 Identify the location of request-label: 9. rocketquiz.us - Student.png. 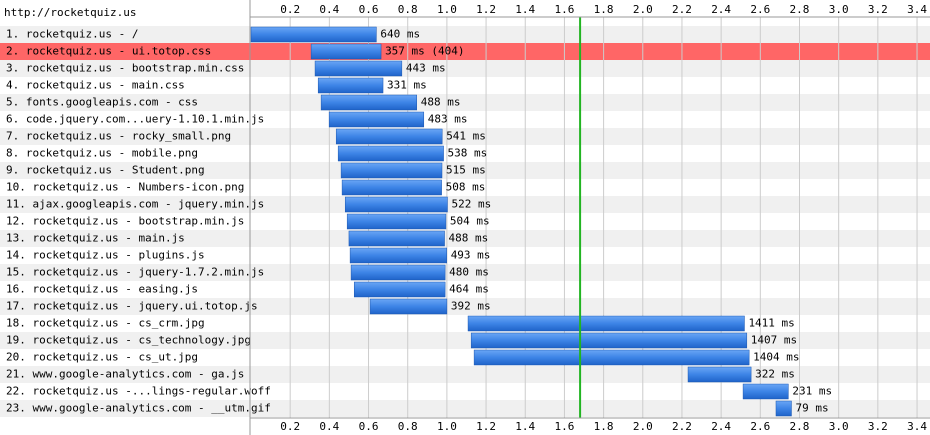
(105, 170).